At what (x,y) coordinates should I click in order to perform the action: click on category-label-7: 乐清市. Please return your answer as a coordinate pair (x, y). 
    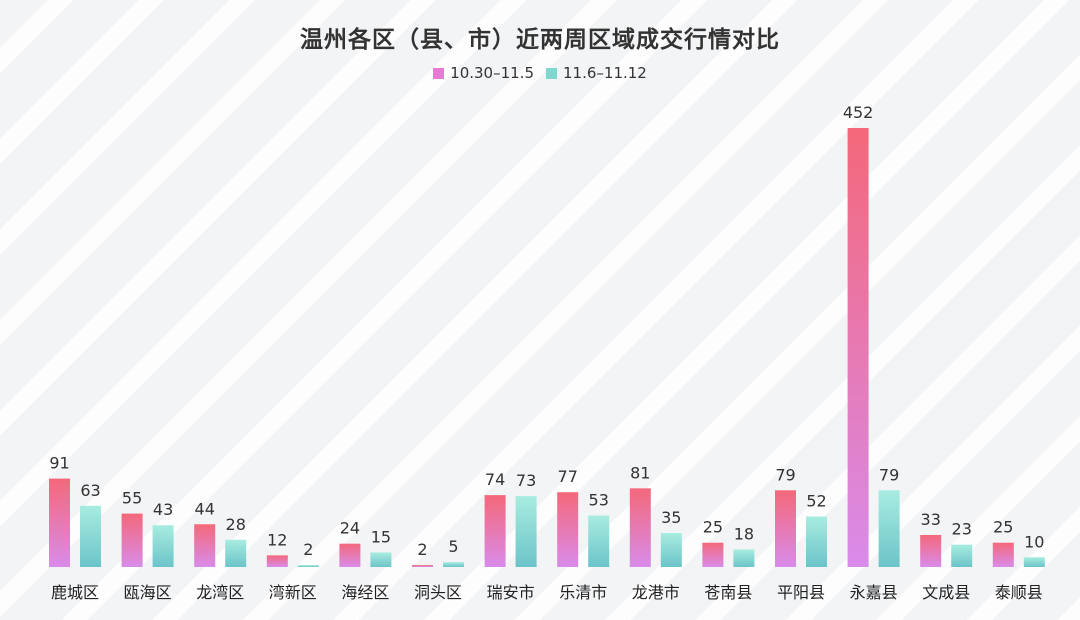
    Looking at the image, I should click on (583, 592).